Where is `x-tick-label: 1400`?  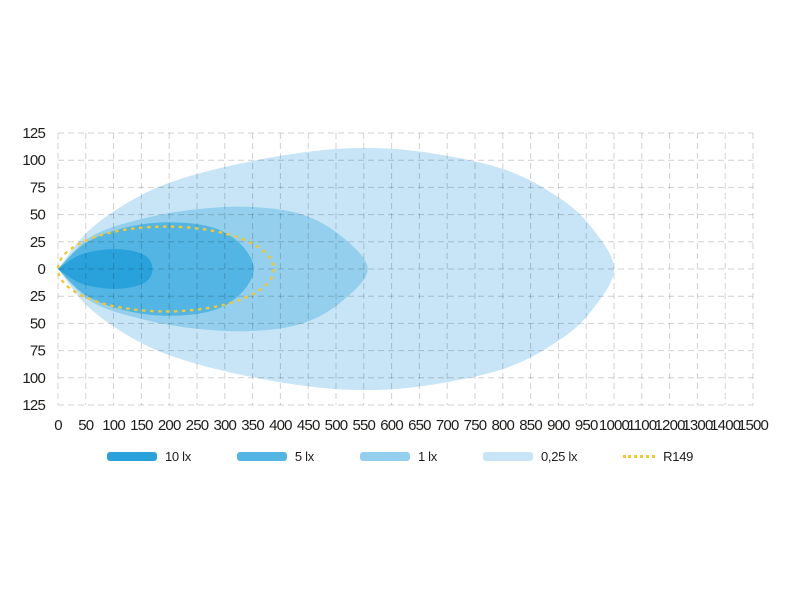 x-tick-label: 1400 is located at coordinates (725, 425).